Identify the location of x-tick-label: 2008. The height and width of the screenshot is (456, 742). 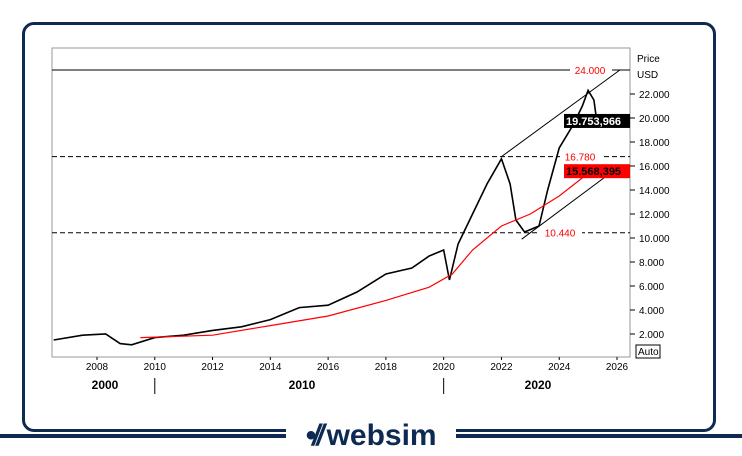
(97, 367).